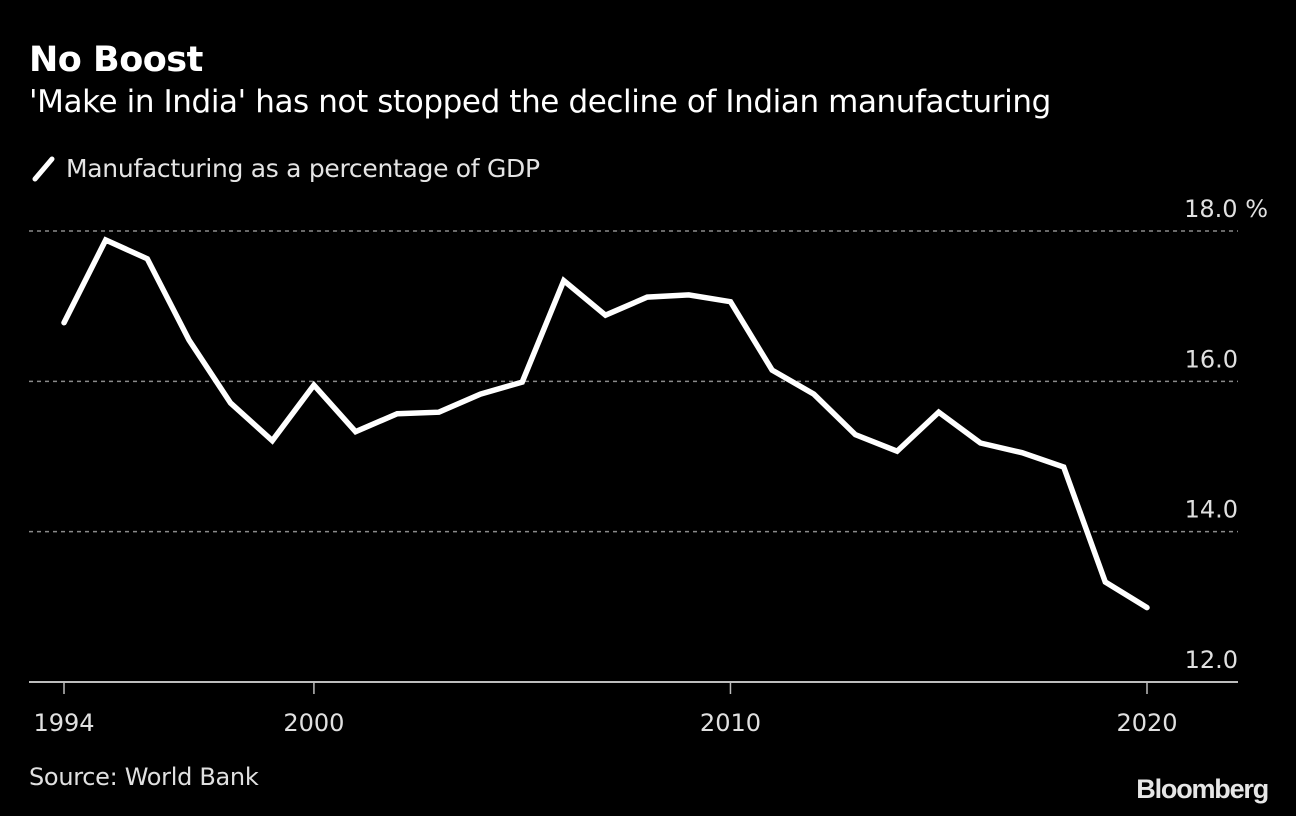 The image size is (1296, 816). Describe the element at coordinates (313, 723) in the screenshot. I see `x-tick-label: 2000` at that location.